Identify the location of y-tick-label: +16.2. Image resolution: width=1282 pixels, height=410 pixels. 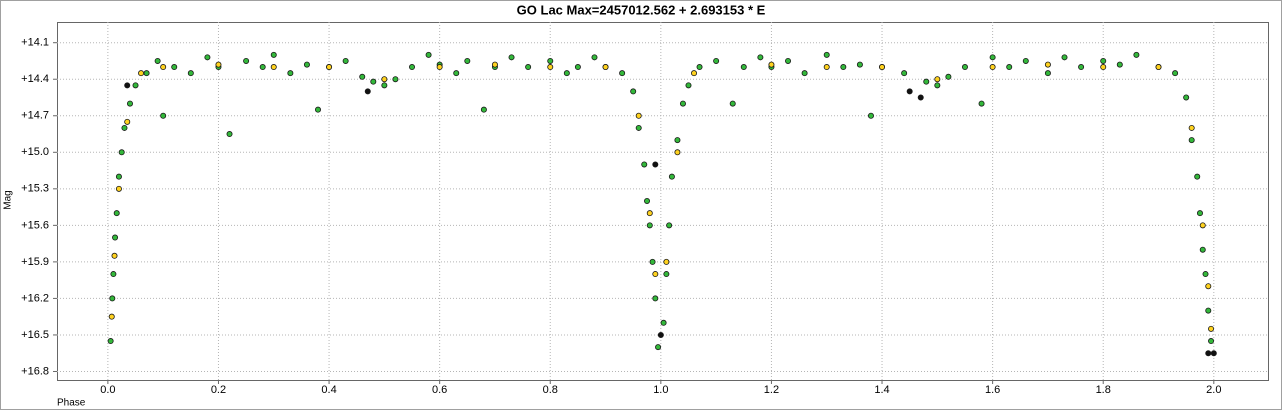
(35, 298).